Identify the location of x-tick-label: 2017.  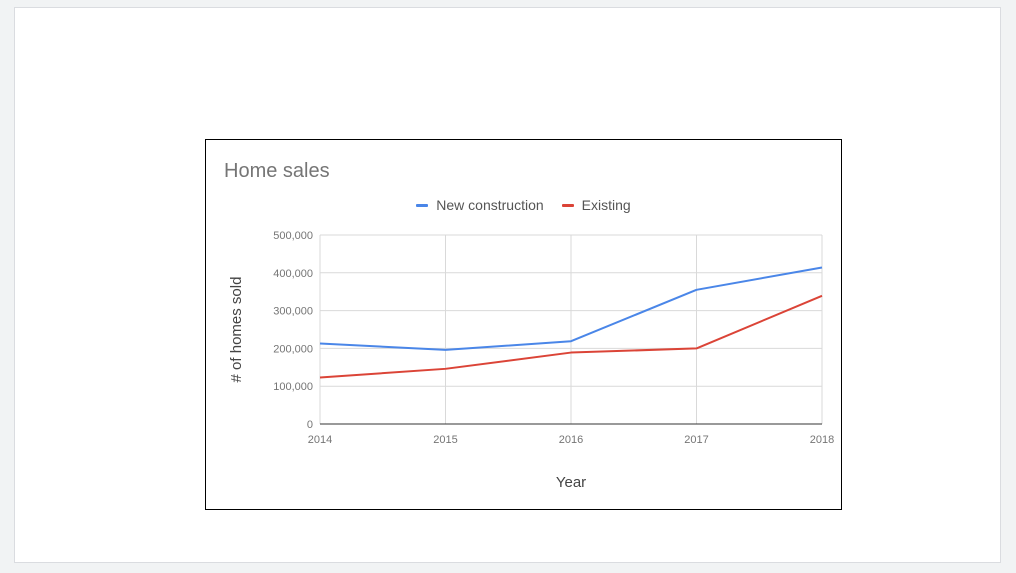
(696, 440).